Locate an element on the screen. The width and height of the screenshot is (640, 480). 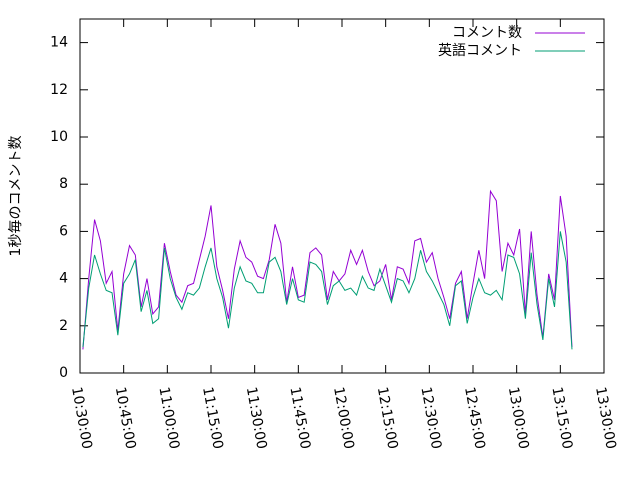
y-tick-label: 8 is located at coordinates (63, 184).